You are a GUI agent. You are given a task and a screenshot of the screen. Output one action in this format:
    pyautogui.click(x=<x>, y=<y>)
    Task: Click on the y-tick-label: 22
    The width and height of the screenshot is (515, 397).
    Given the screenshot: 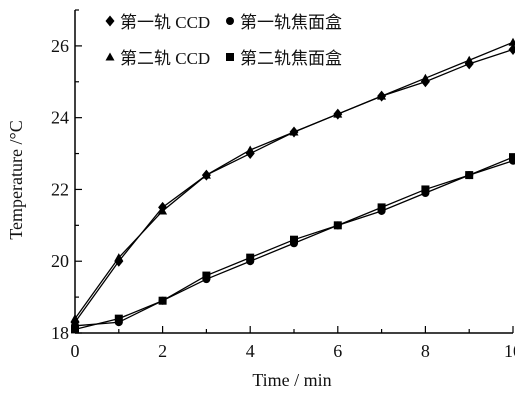 What is the action you would take?
    pyautogui.click(x=60, y=189)
    